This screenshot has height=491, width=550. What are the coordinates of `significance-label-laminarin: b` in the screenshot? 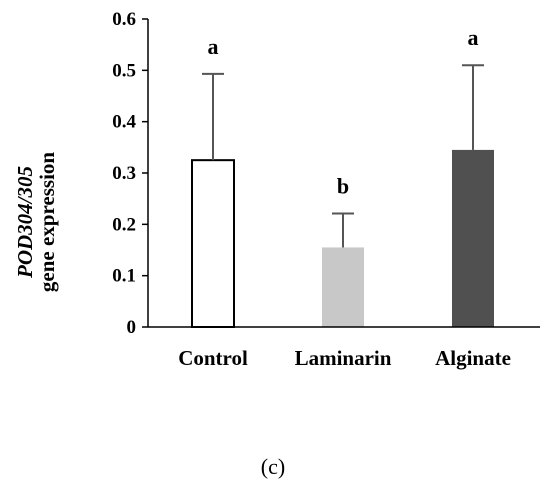 It's located at (343, 186).